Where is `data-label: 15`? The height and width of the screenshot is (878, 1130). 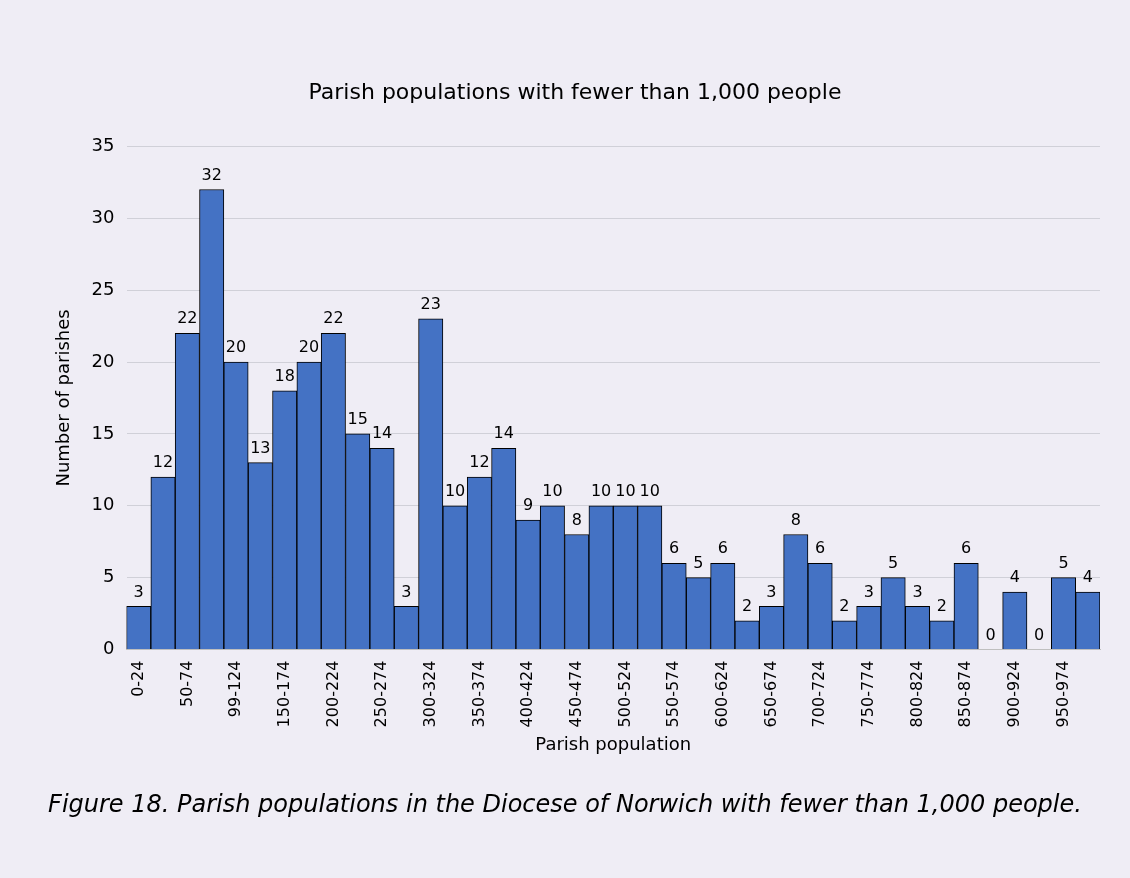 data-label: 15 is located at coordinates (357, 419).